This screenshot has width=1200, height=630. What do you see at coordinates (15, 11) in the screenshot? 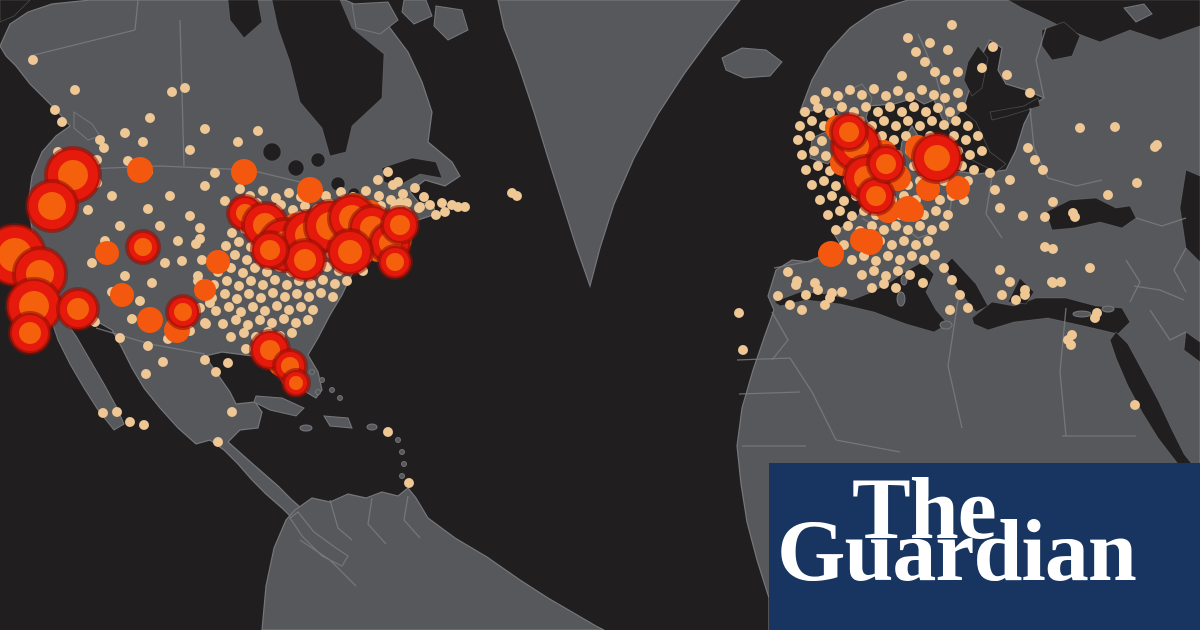
I see `sea-nw-corner` at bounding box center [15, 11].